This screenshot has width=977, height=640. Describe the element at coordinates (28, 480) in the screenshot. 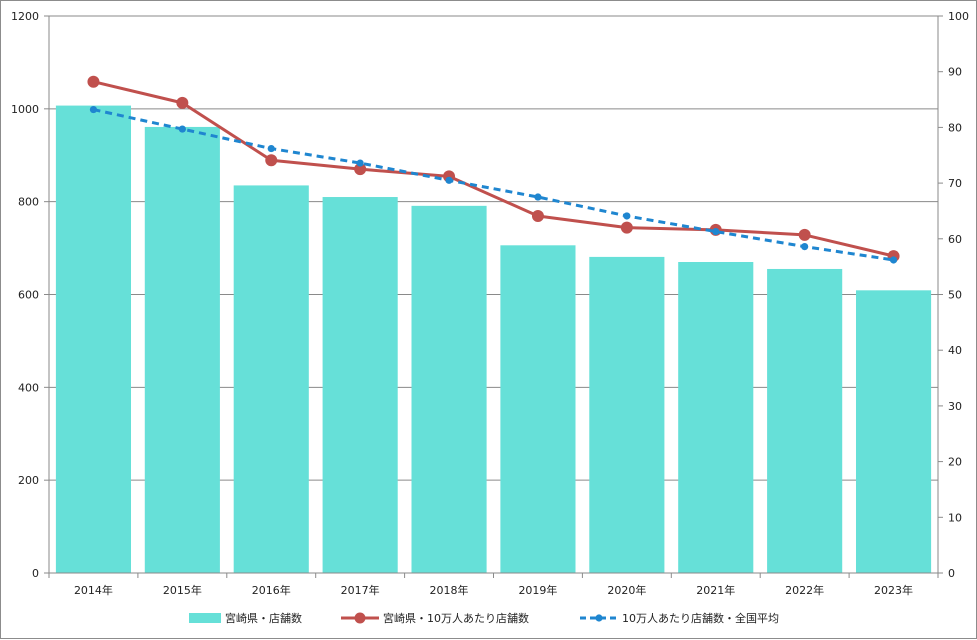

I see `y-left-tick-label: 200` at that location.